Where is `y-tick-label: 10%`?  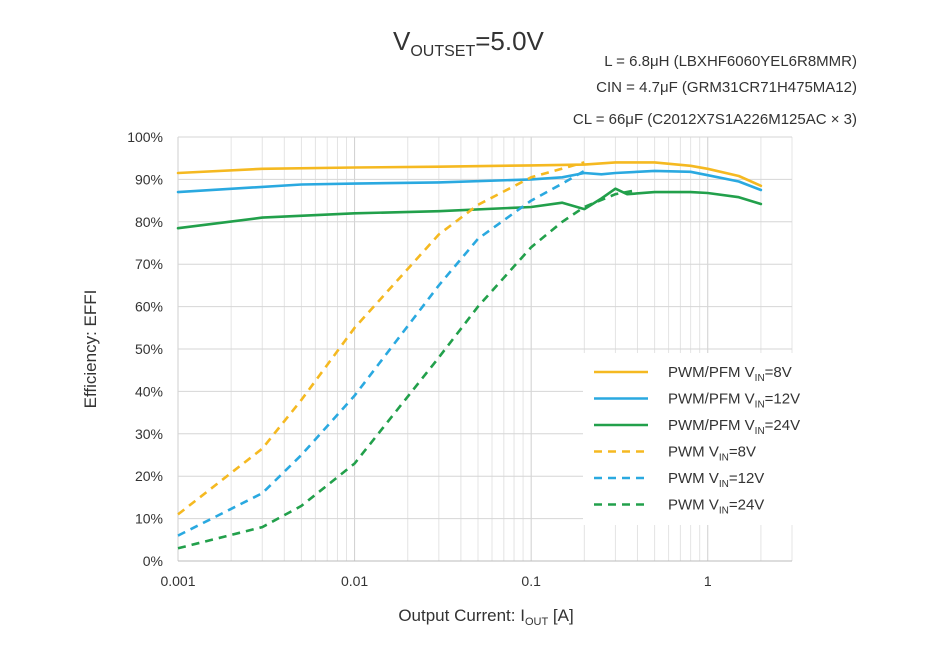 y-tick-label: 10% is located at coordinates (149, 519).